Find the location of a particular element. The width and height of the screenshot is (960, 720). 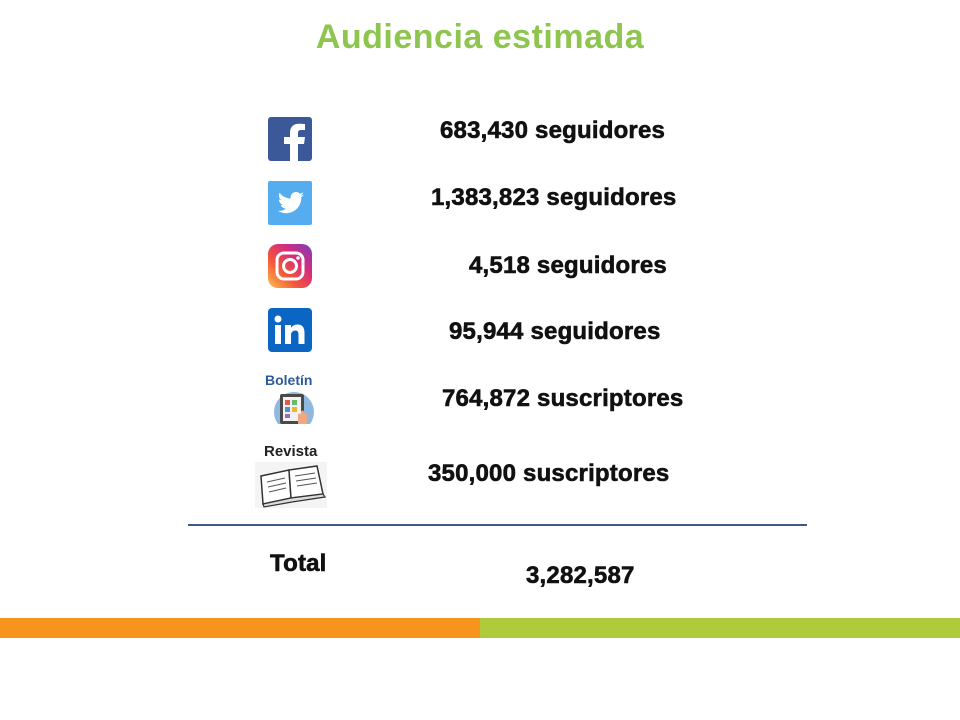

magazine-icon is located at coordinates (291, 485).